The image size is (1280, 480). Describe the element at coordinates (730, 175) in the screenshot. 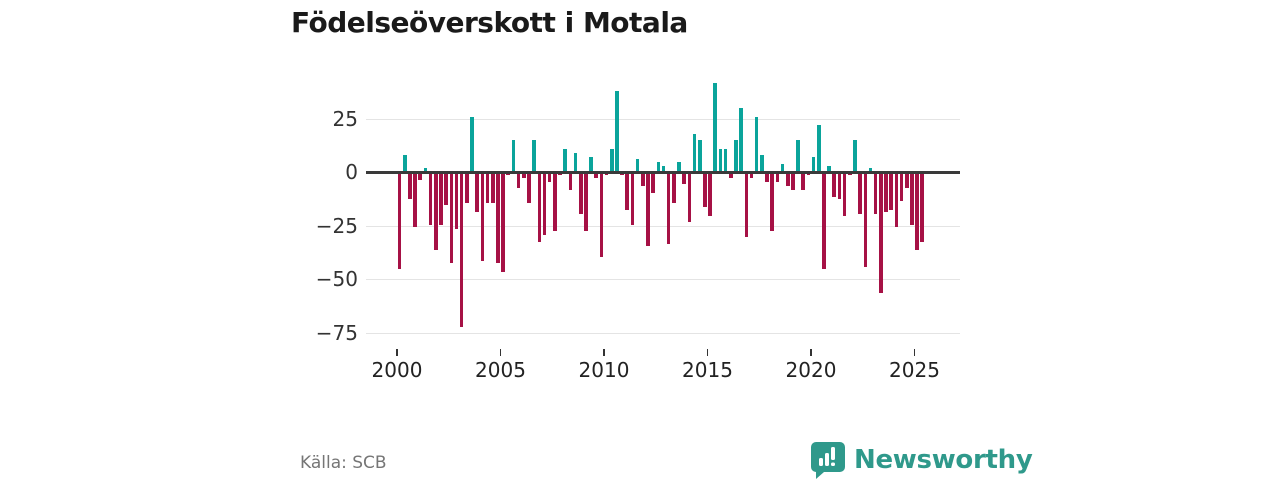

I see `bar-2016Q1` at that location.